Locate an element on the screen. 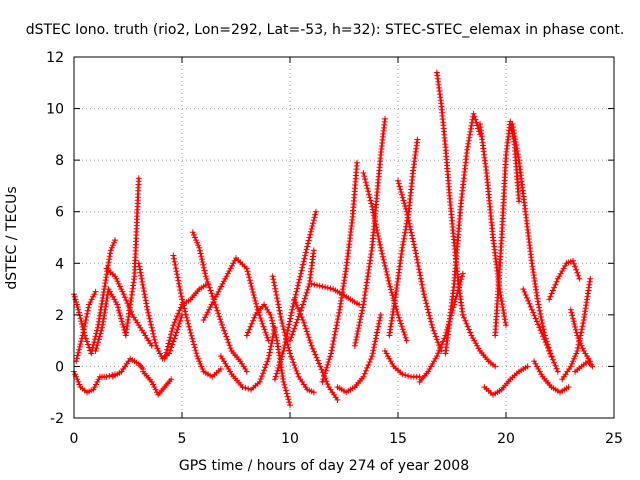 The height and width of the screenshot is (480, 640). x-tick-label: 10 is located at coordinates (290, 439).